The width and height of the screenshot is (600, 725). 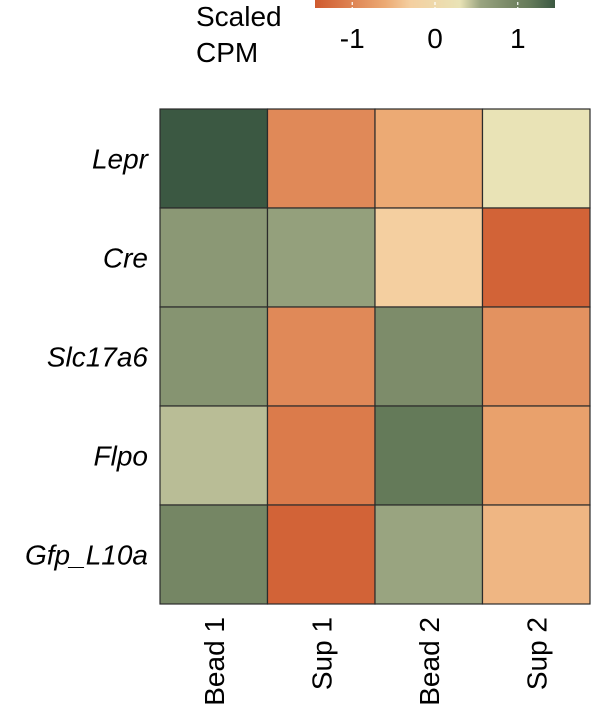 I want to click on legend-tick-label: 0, so click(x=435, y=38).